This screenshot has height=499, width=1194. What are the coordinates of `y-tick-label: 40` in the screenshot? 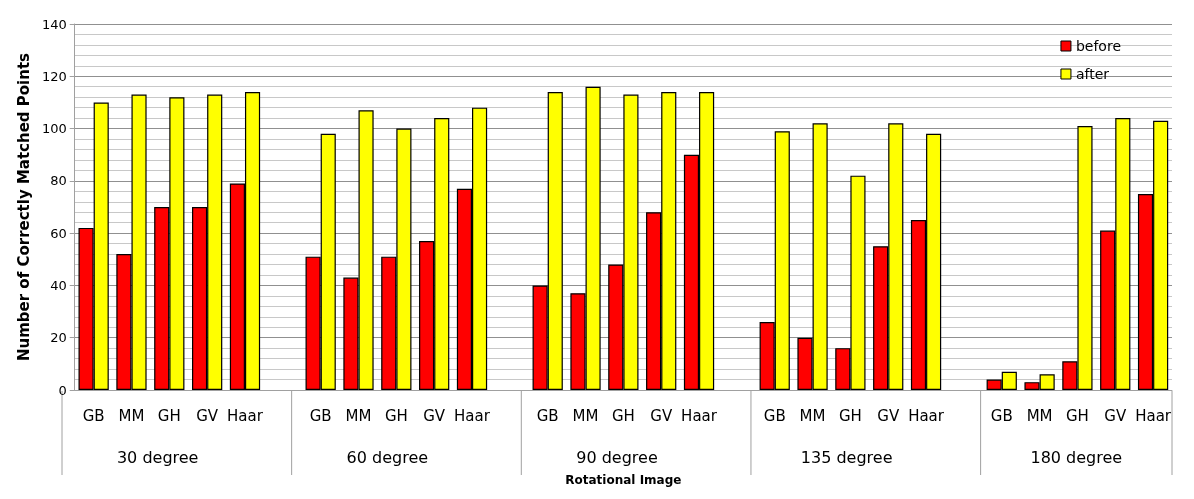 It's located at (58, 285).